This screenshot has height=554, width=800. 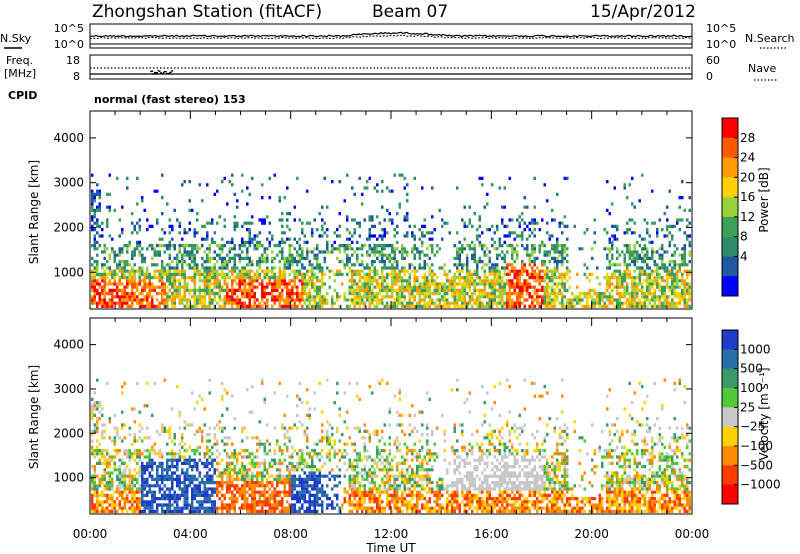 I want to click on power-colorbar-tick-label: 28, so click(x=747, y=138).